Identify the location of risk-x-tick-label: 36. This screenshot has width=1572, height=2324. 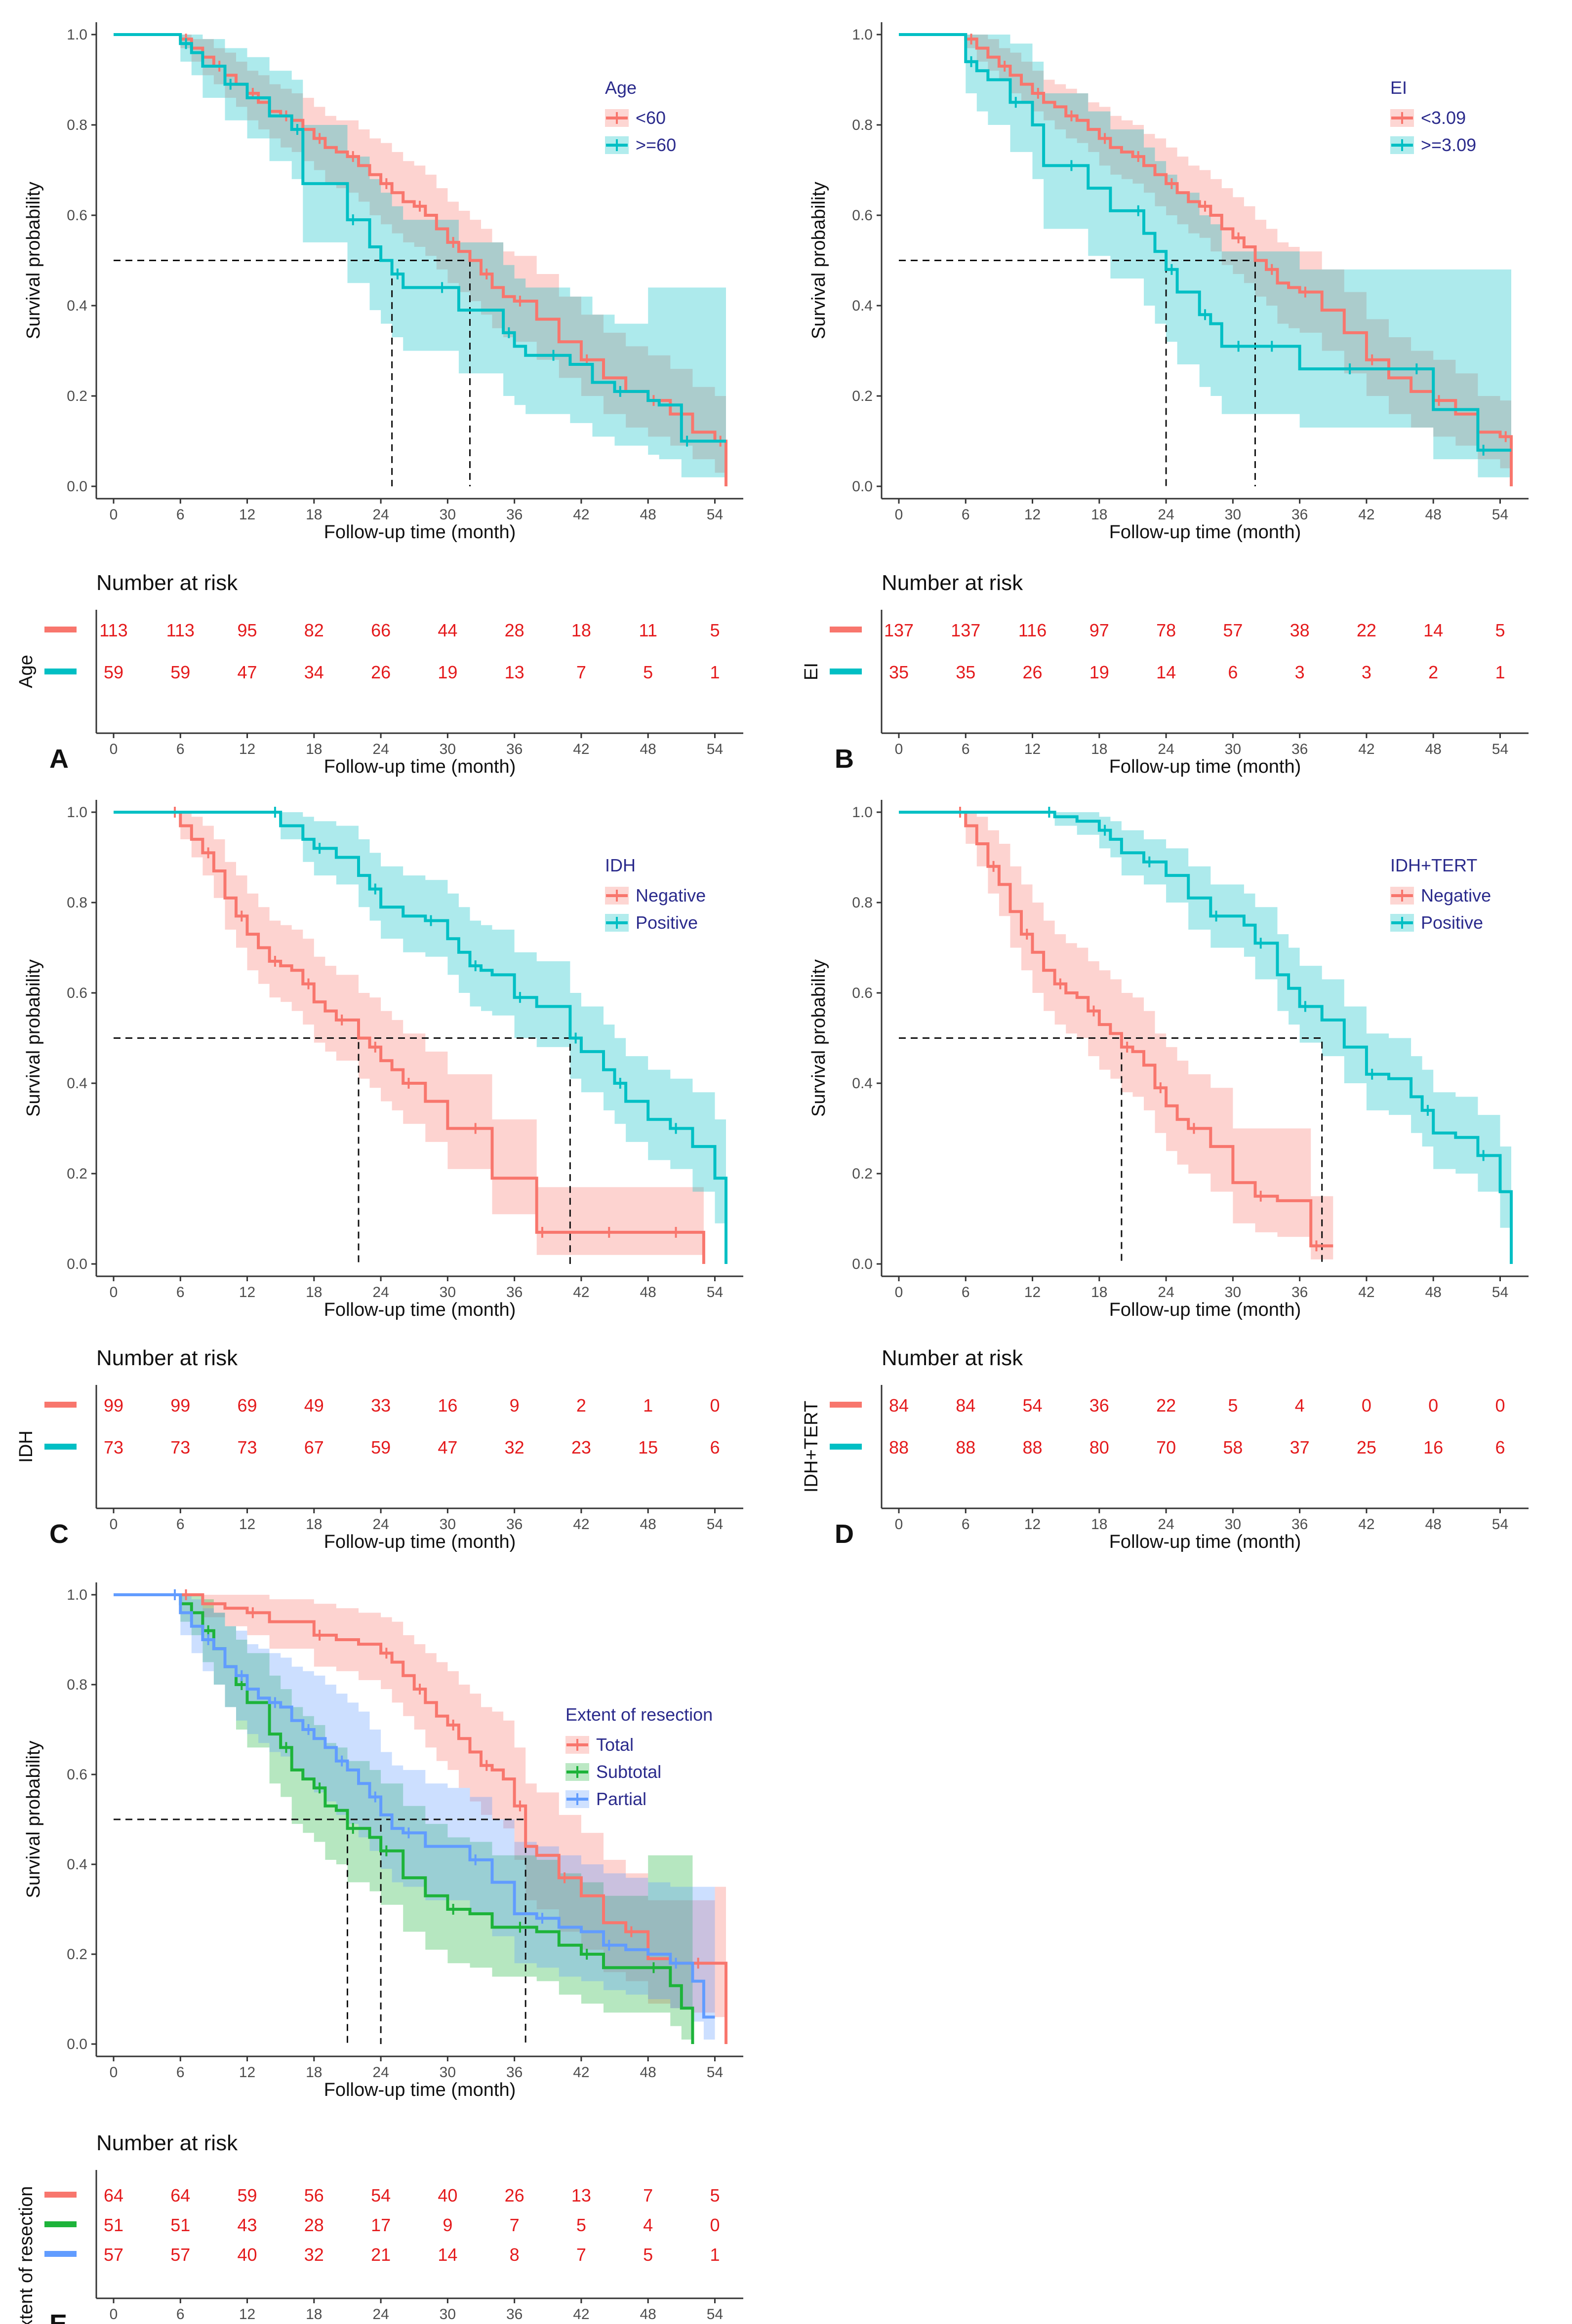
(514, 749).